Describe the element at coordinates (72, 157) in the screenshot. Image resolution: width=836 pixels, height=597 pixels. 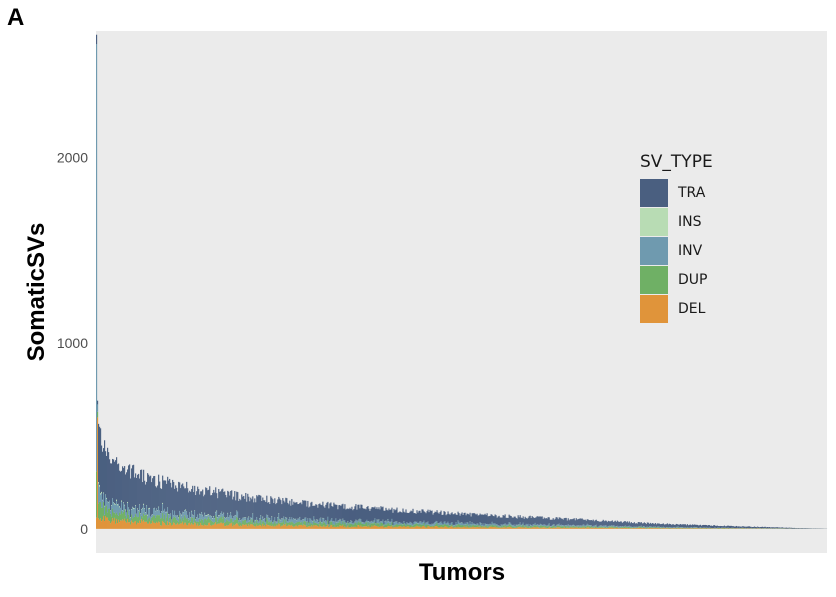
I see `y-tick-label: 2000` at that location.